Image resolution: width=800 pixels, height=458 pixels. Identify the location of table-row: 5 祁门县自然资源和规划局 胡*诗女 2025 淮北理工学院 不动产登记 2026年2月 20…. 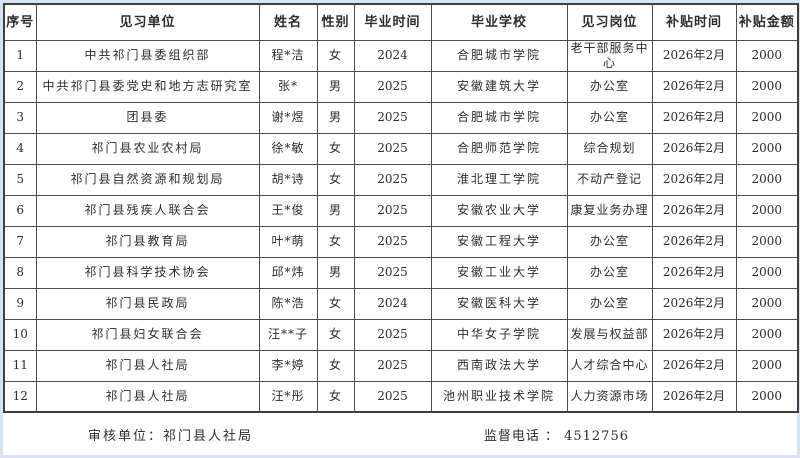
(401, 179).